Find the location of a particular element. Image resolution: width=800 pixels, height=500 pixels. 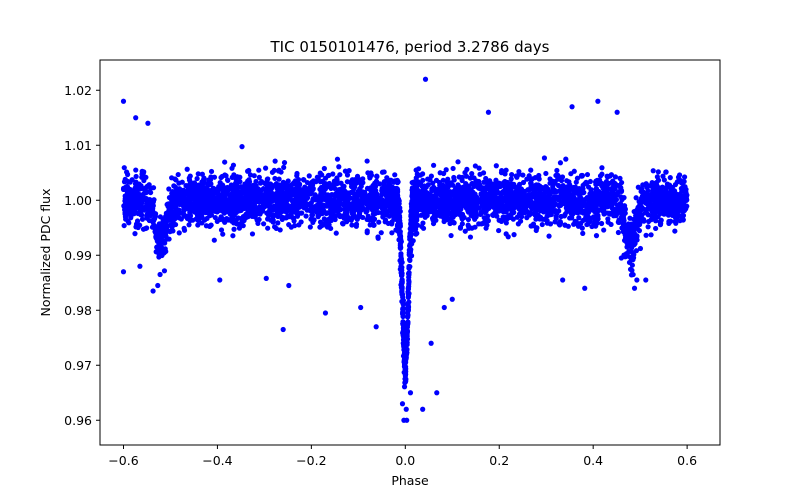

x-tick-label: 0.6 is located at coordinates (687, 460).